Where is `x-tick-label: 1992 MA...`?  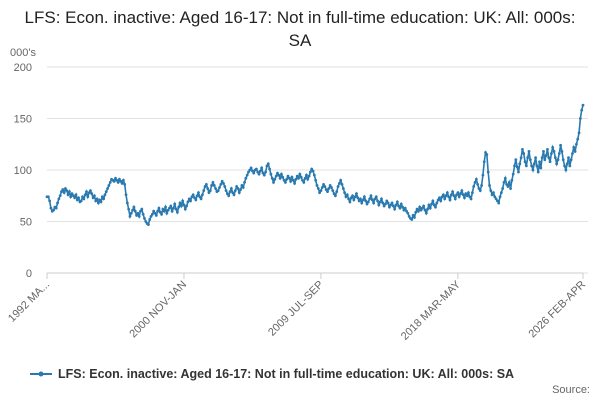
x-tick-label: 1992 MA... is located at coordinates (29, 302).